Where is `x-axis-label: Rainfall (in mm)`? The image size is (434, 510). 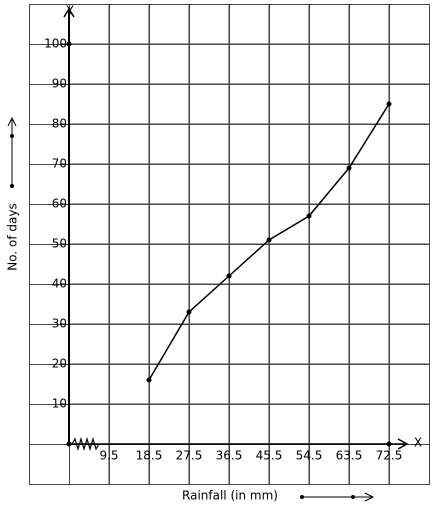
x-axis-label: Rainfall (in mm) is located at coordinates (230, 496).